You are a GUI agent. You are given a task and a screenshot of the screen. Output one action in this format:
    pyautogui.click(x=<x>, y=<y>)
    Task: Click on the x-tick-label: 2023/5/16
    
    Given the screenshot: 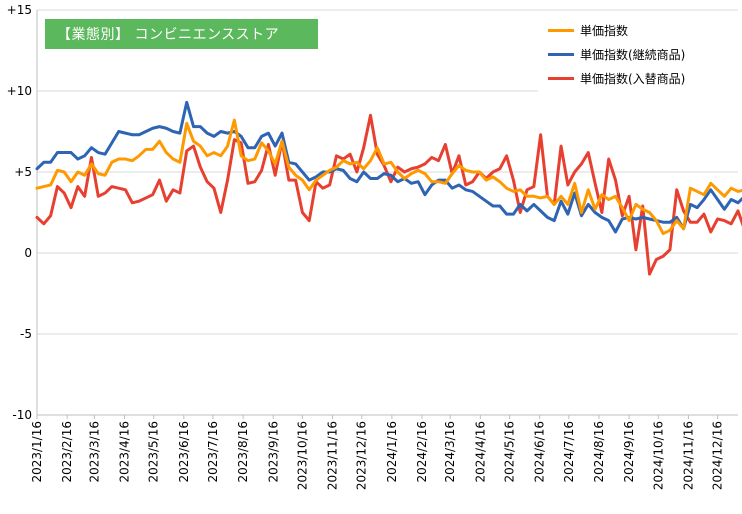 What is the action you would take?
    pyautogui.click(x=154, y=452)
    